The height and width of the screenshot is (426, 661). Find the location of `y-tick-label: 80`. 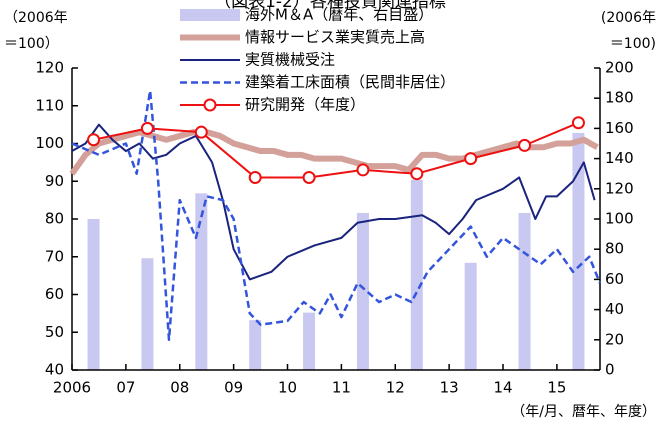

y-tick-label: 80 is located at coordinates (54, 219).